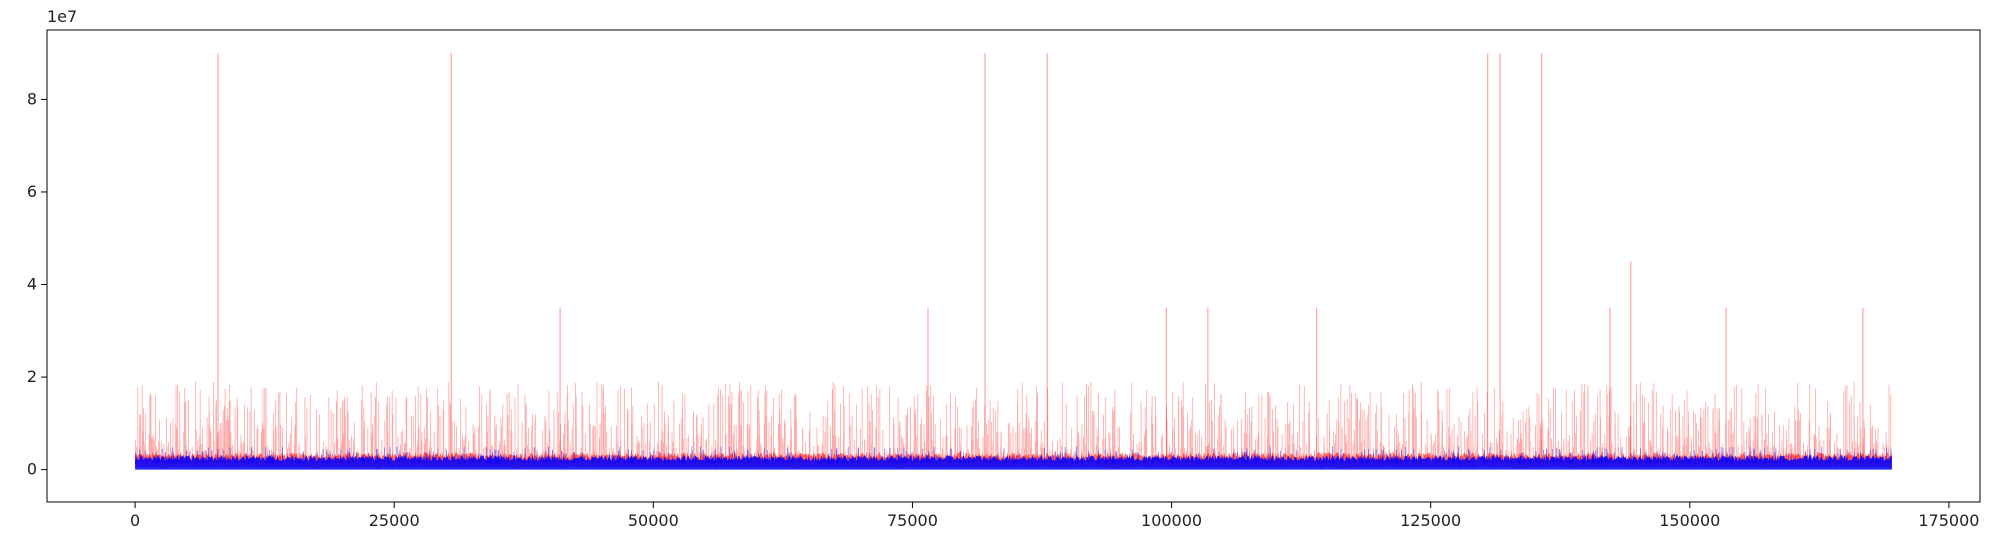 This screenshot has height=560, width=2000. I want to click on x-tick-label: 50000, so click(653, 520).